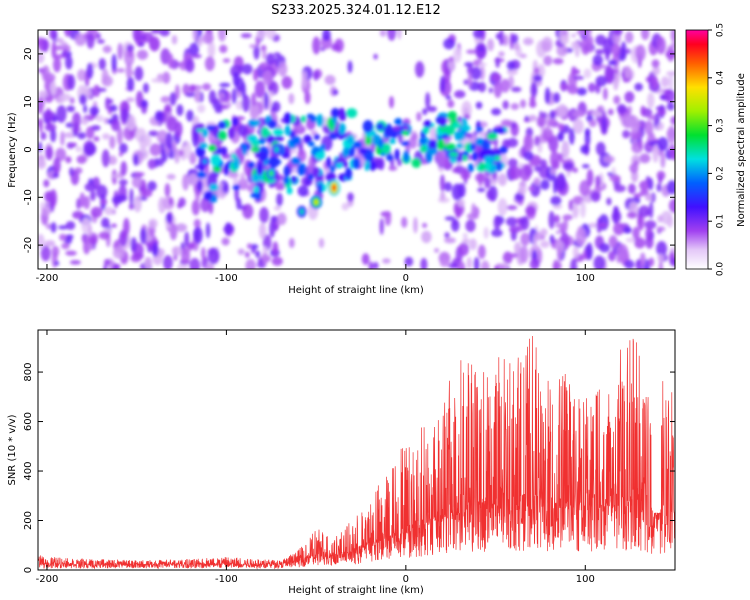  What do you see at coordinates (28, 197) in the screenshot?
I see `y-tick-label: -10` at bounding box center [28, 197].